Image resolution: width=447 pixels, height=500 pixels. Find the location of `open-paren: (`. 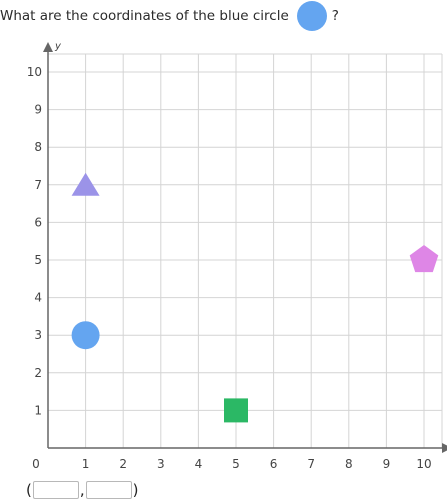

open-paren: ( is located at coordinates (29, 490).